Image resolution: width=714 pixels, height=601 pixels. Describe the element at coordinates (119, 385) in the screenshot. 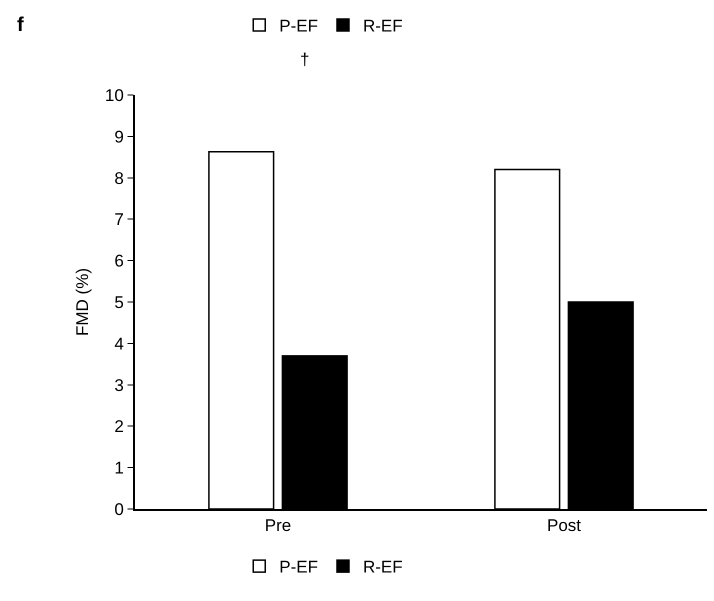

I see `y-tick-label: 3` at that location.